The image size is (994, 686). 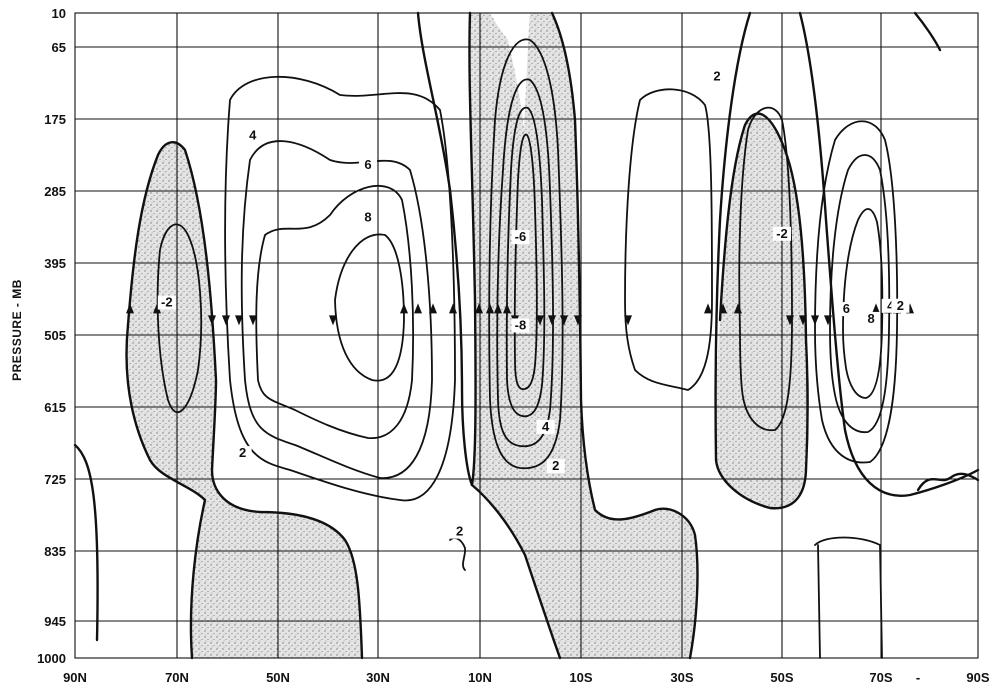 What do you see at coordinates (177, 677) in the screenshot?
I see `x-tick-label: 70N` at bounding box center [177, 677].